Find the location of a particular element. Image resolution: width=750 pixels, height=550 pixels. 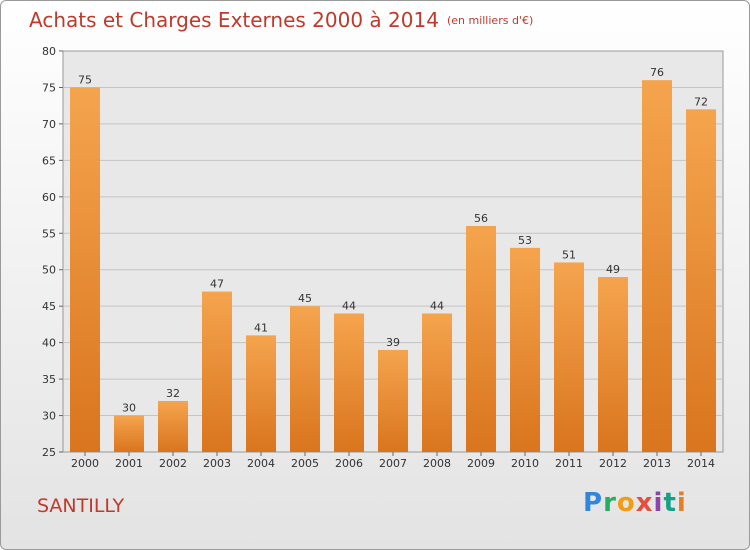

value-label-2014: 72 is located at coordinates (701, 101).